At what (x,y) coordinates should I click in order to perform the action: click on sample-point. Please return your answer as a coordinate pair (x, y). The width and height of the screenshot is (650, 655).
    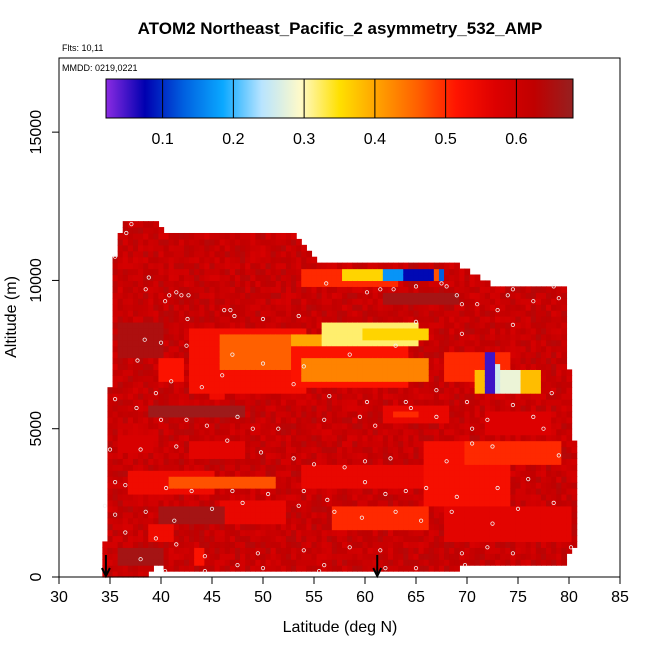
    Looking at the image, I should click on (104, 505).